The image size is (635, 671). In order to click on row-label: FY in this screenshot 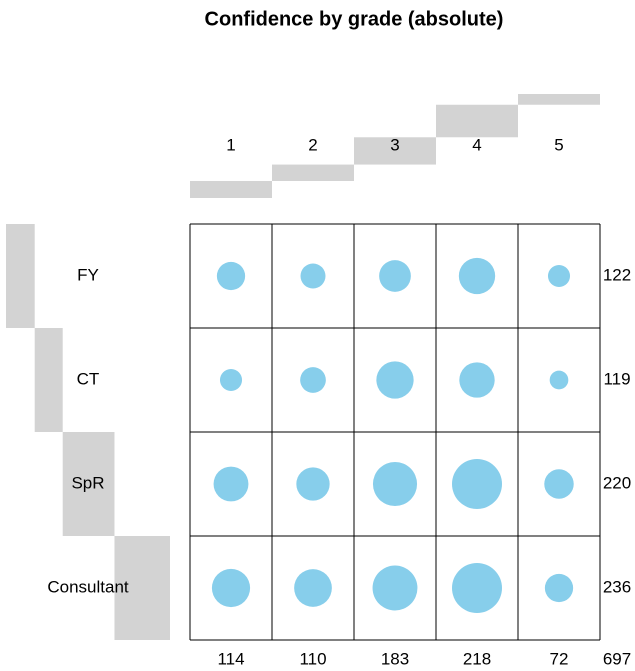, I will do `click(88, 274)`.